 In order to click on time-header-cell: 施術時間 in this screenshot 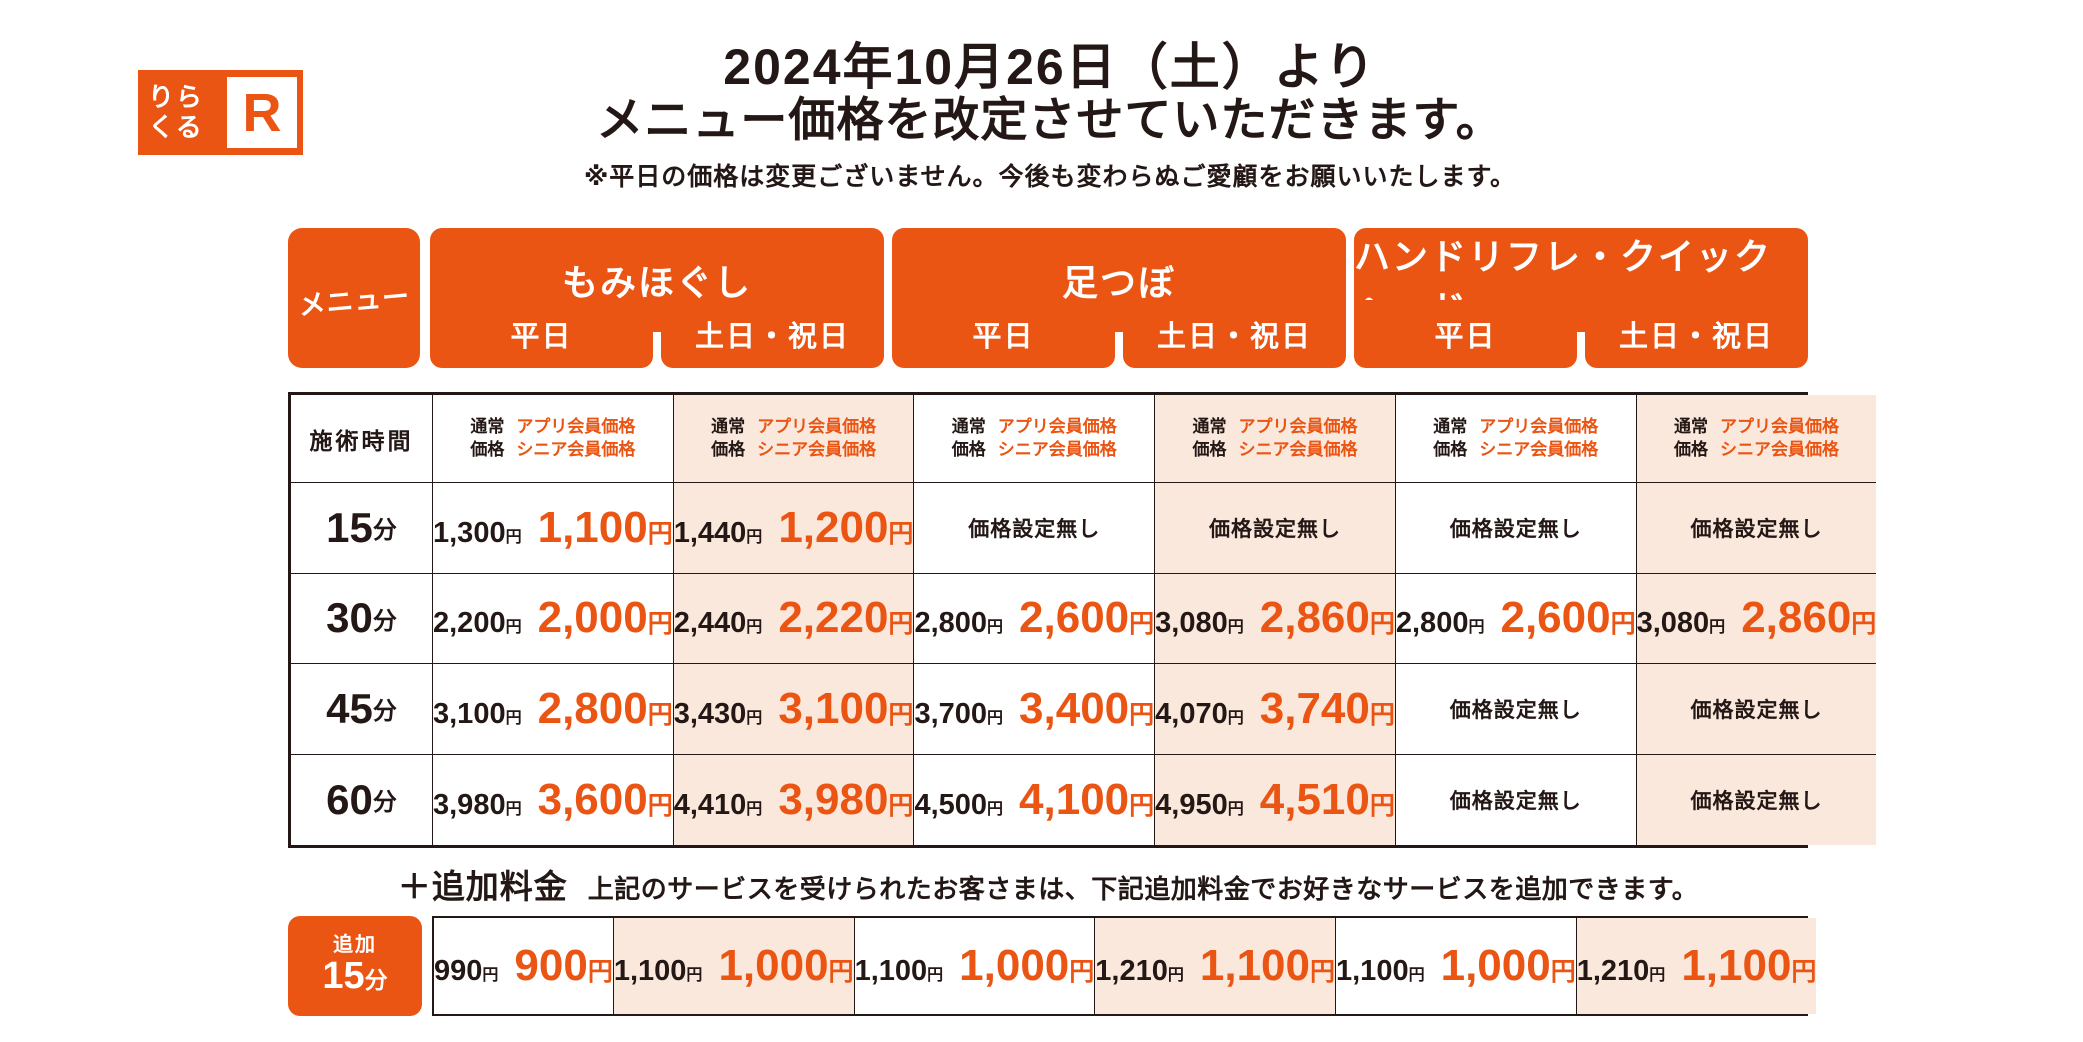, I will do `click(362, 439)`.